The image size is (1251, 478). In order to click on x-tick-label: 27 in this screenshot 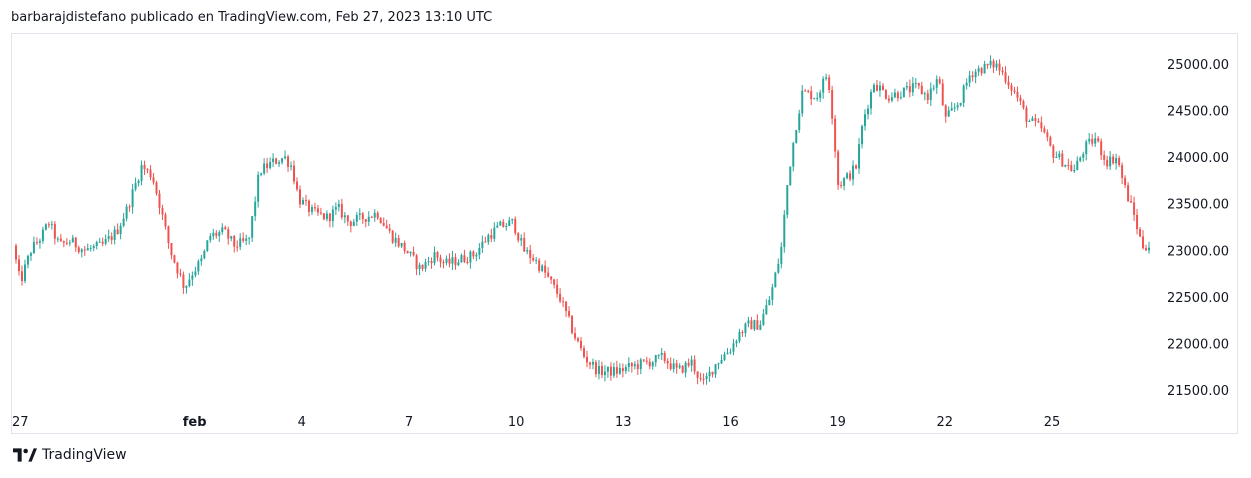, I will do `click(20, 422)`.